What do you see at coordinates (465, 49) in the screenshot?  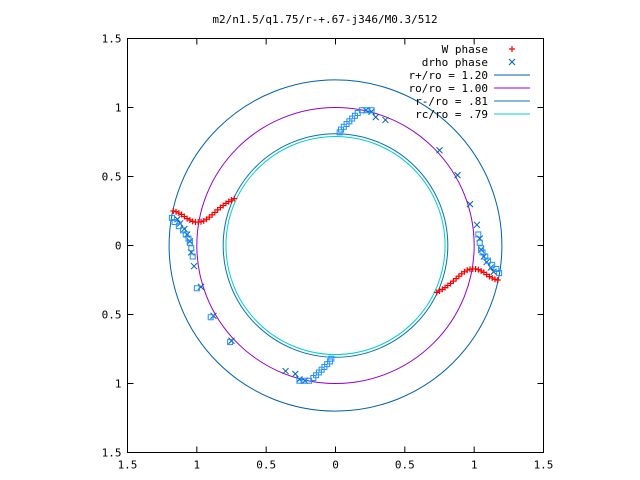 I see `legend-label: W phase` at bounding box center [465, 49].